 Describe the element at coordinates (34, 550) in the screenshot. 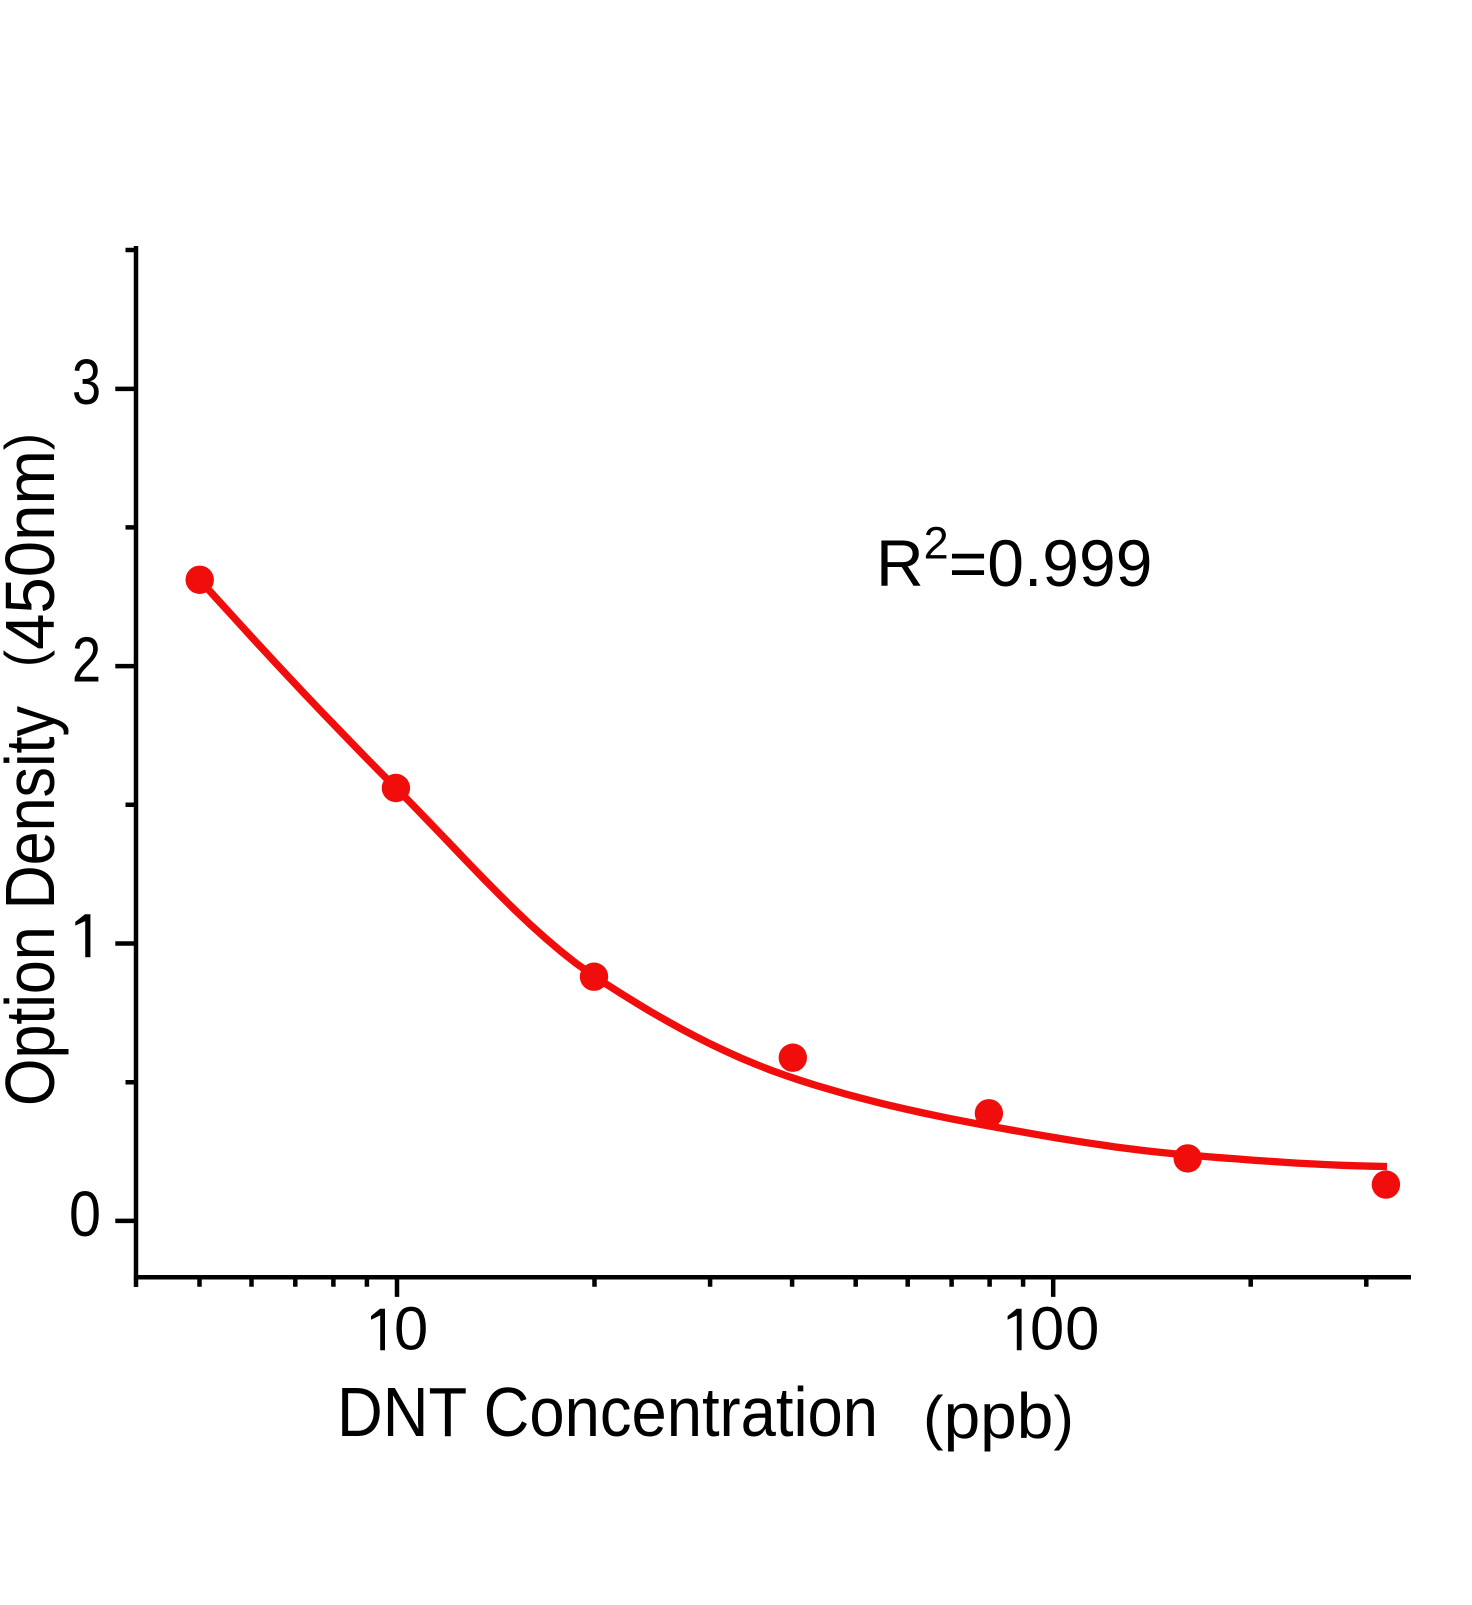

I see `svg-text: (450nm)` at that location.